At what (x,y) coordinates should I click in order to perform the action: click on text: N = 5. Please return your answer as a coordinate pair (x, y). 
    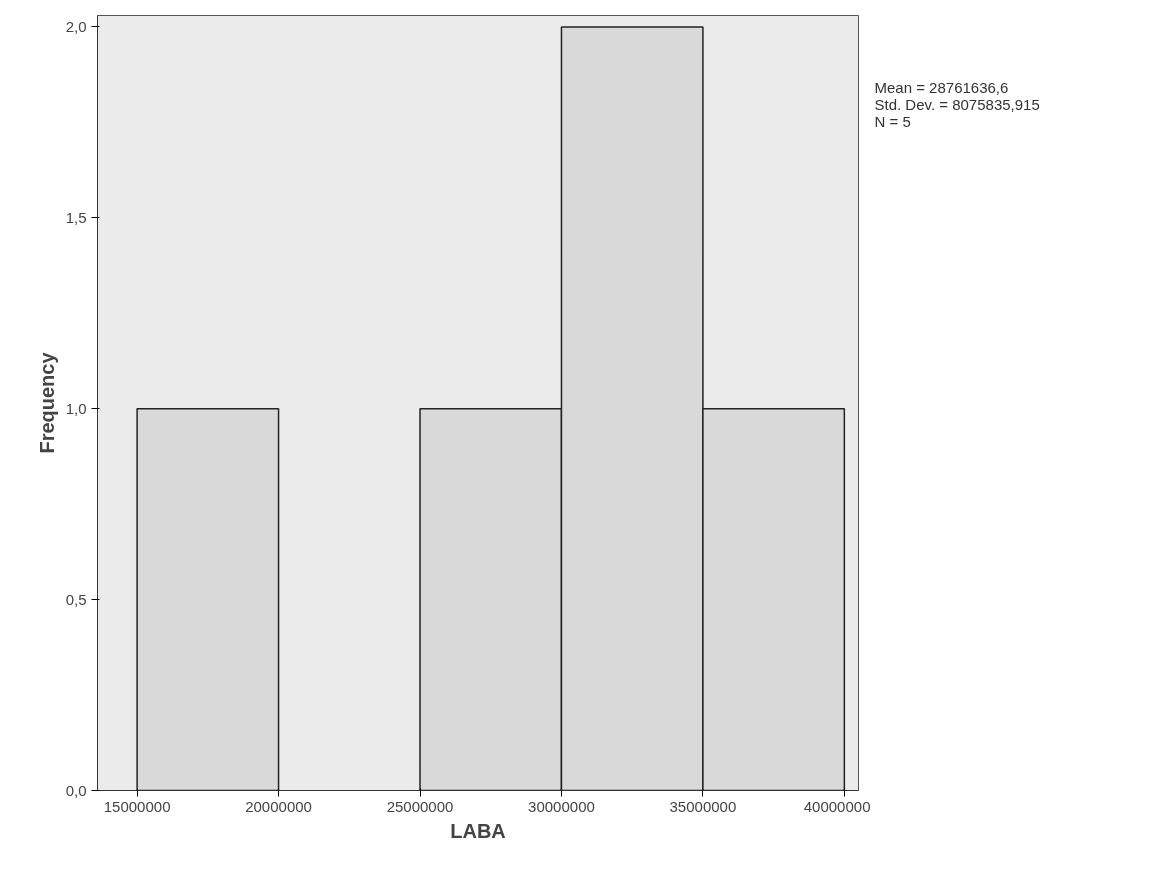
    Looking at the image, I should click on (892, 121).